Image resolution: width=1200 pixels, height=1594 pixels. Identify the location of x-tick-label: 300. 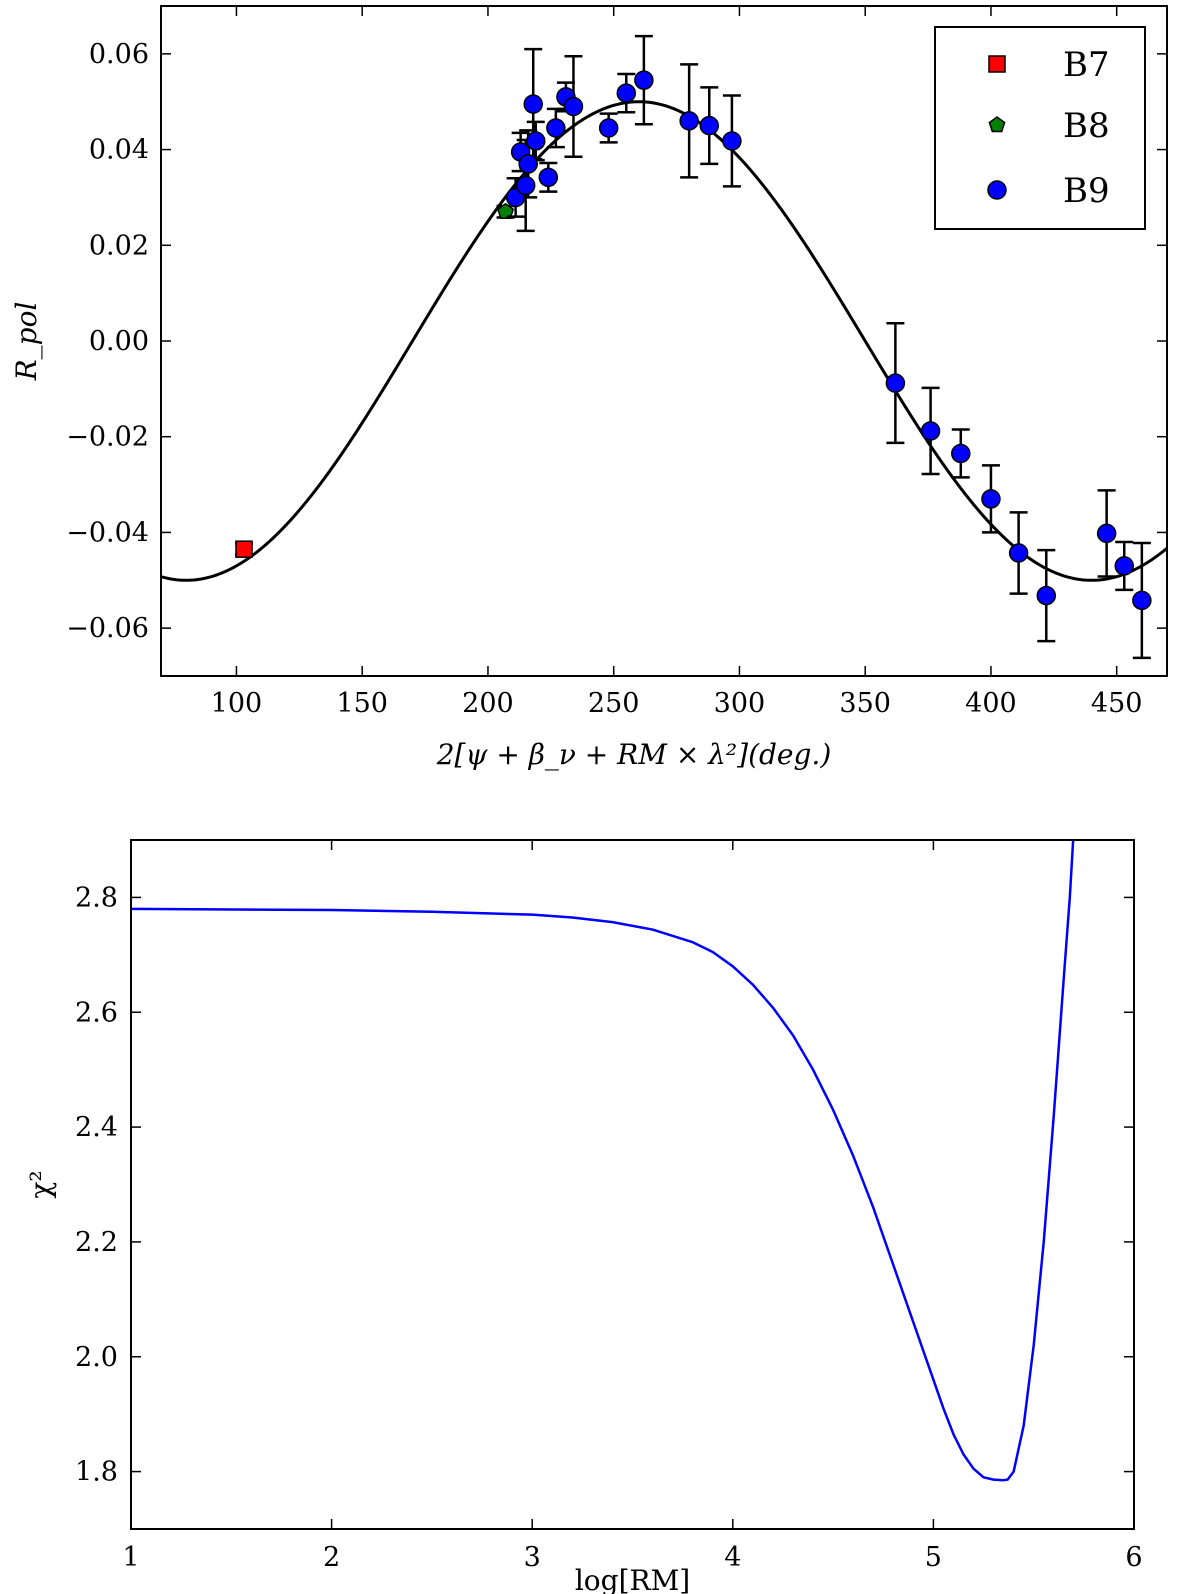
(740, 703).